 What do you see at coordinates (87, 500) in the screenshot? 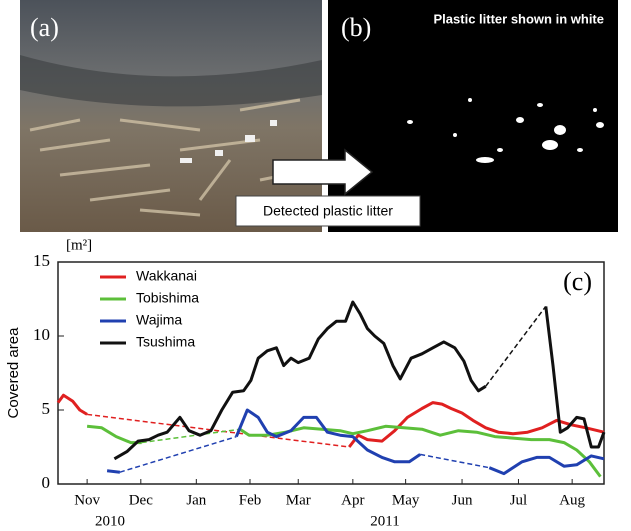
I see `x-tick-label: Nov` at bounding box center [87, 500].